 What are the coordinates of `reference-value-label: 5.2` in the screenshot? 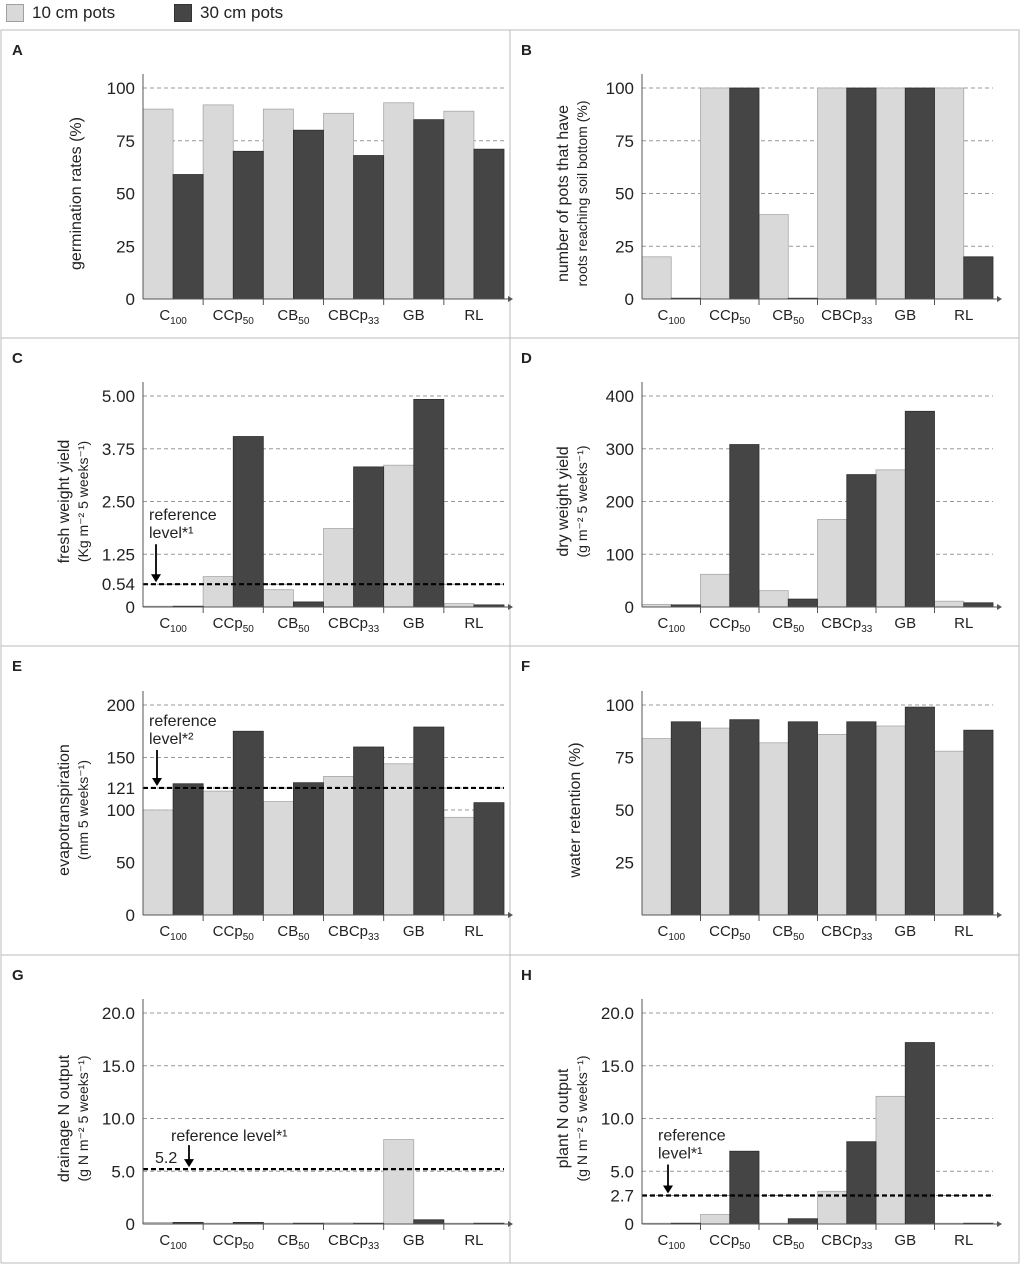 It's located at (166, 1158).